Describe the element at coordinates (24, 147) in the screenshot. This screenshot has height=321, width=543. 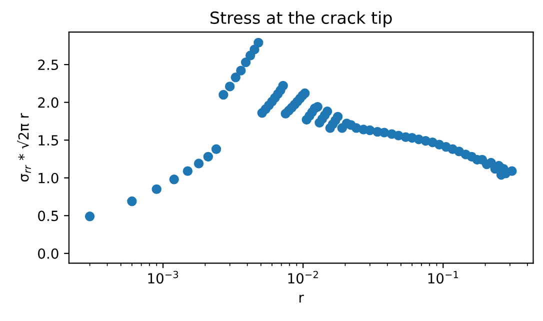
I see `y-axis-title: σ$_{rr}$ * √2π r` at that location.